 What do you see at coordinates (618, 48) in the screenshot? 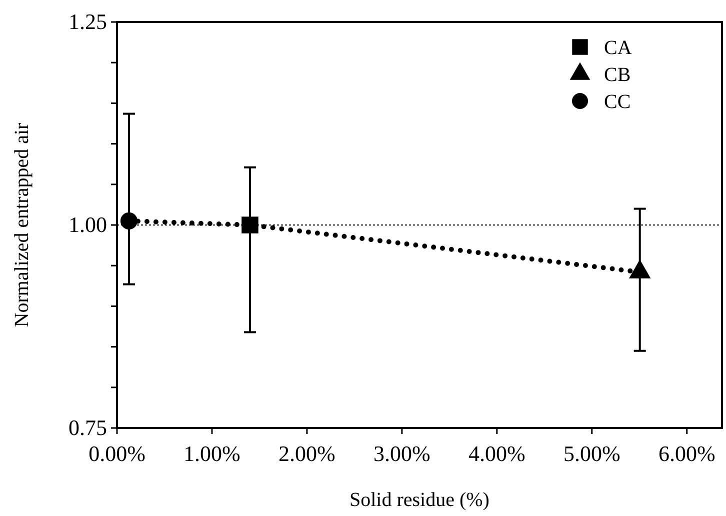
I see `legend-label: CA` at bounding box center [618, 48].